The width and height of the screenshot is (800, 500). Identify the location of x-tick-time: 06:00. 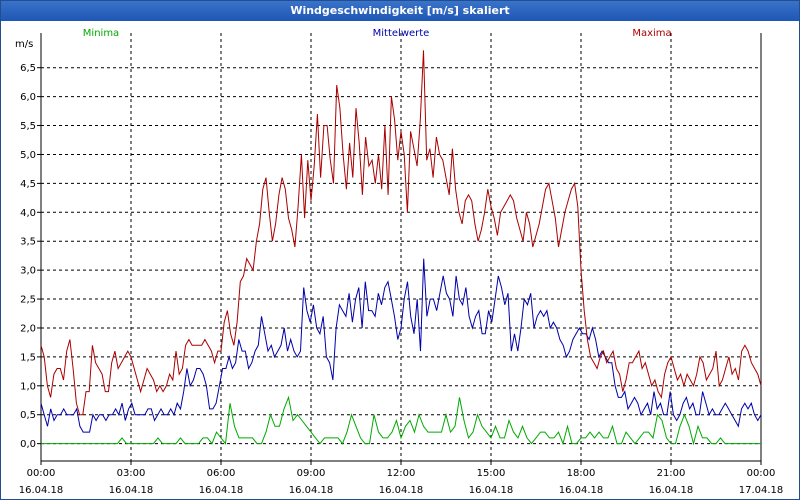
(221, 473).